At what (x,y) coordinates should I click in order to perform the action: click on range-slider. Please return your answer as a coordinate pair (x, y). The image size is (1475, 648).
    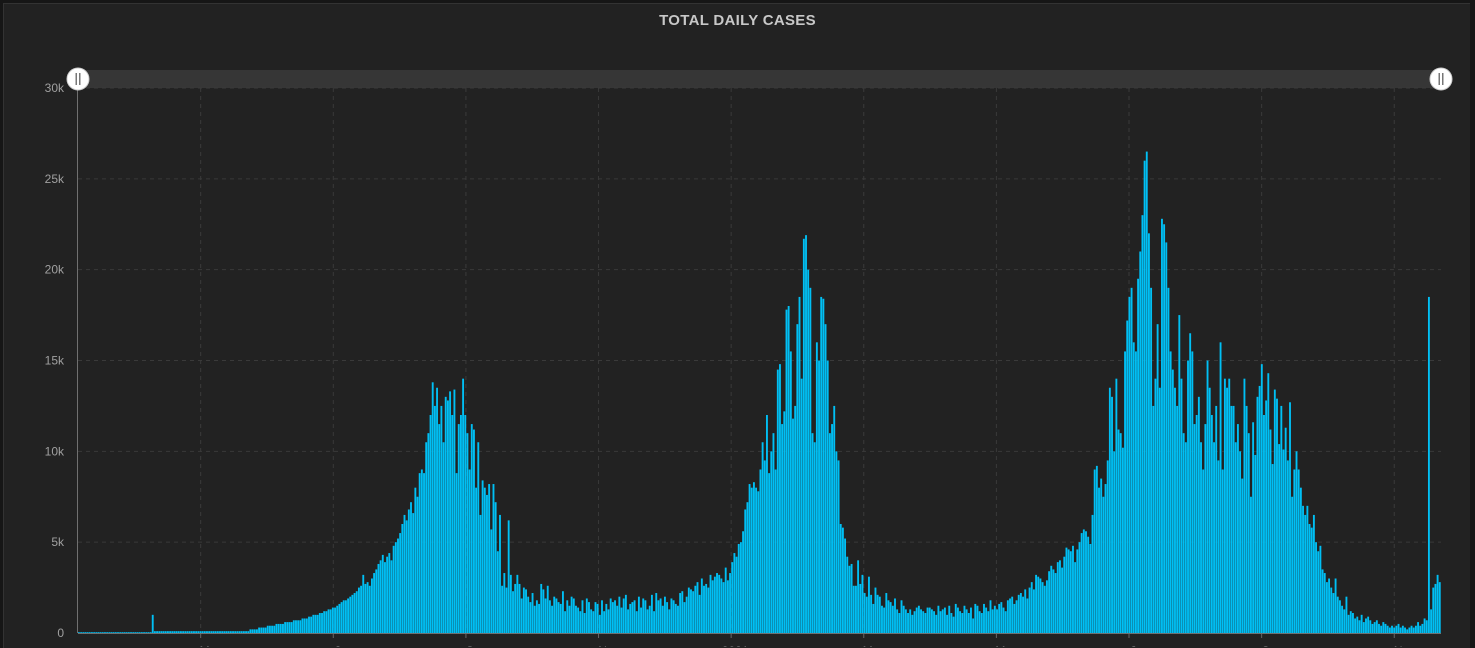
    Looking at the image, I should click on (759, 79).